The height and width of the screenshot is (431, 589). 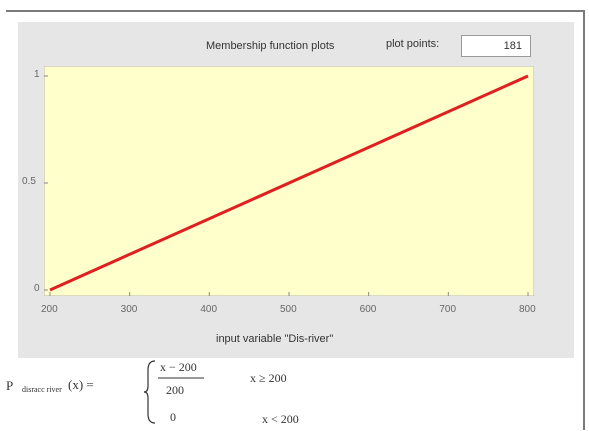 I want to click on y-tick-label: 0, so click(x=37, y=288).